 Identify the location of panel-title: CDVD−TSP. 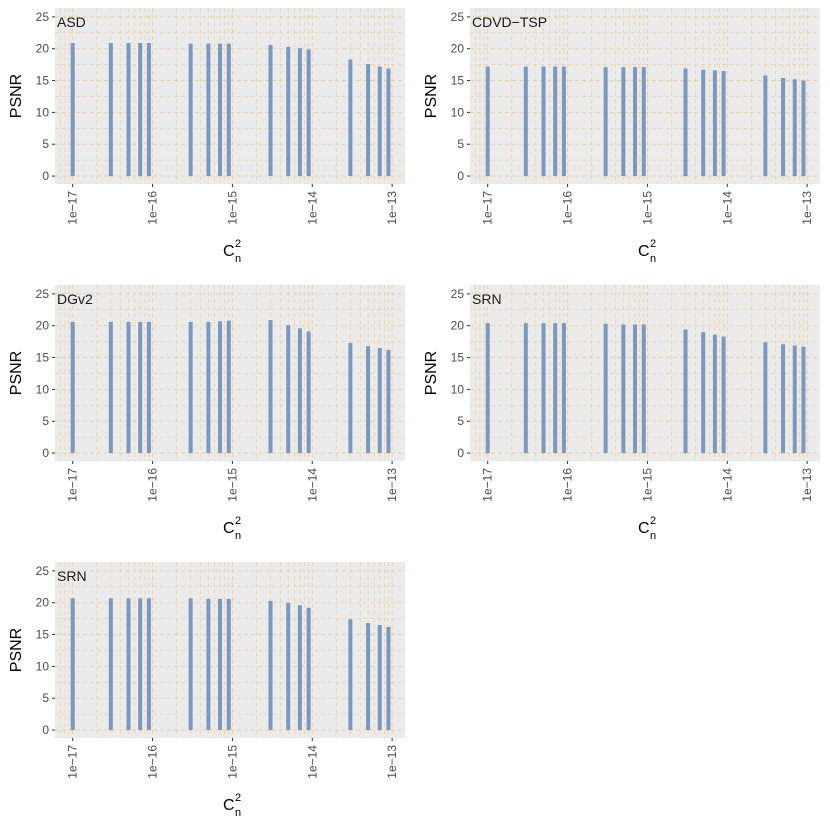
(509, 22).